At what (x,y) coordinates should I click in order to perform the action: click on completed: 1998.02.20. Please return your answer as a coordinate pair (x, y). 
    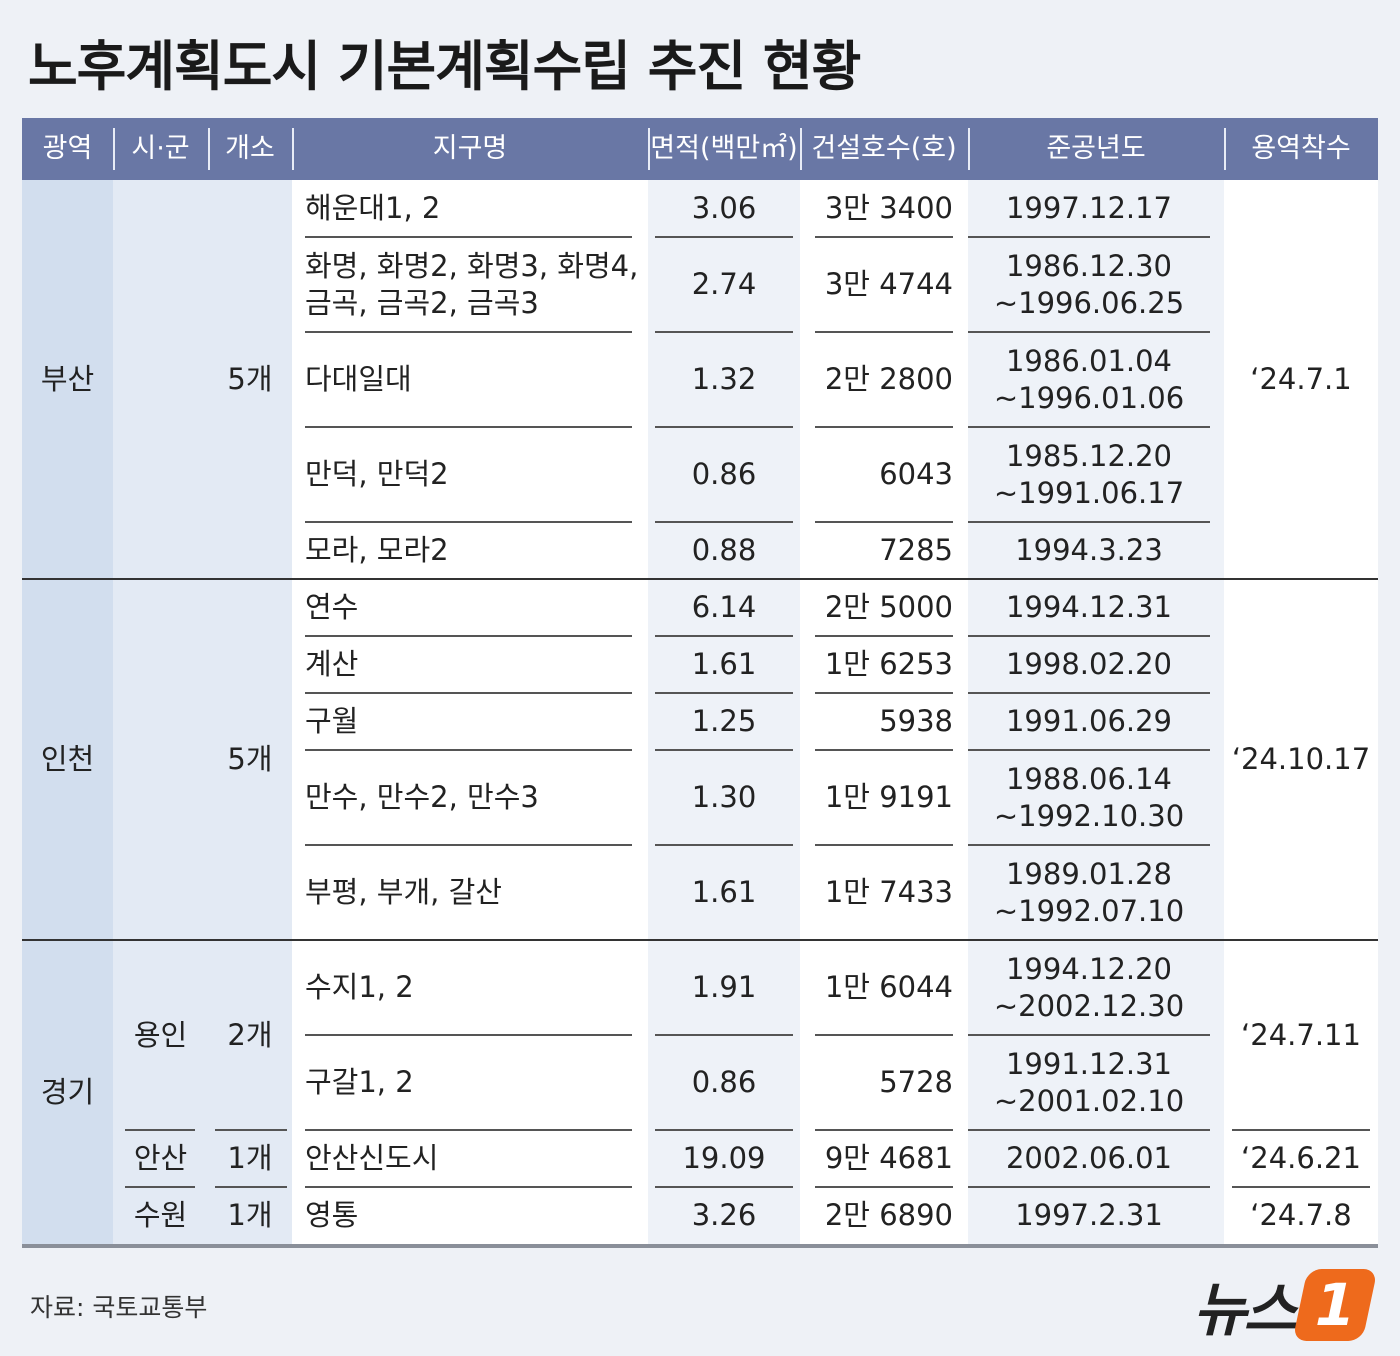
    Looking at the image, I should click on (1089, 664).